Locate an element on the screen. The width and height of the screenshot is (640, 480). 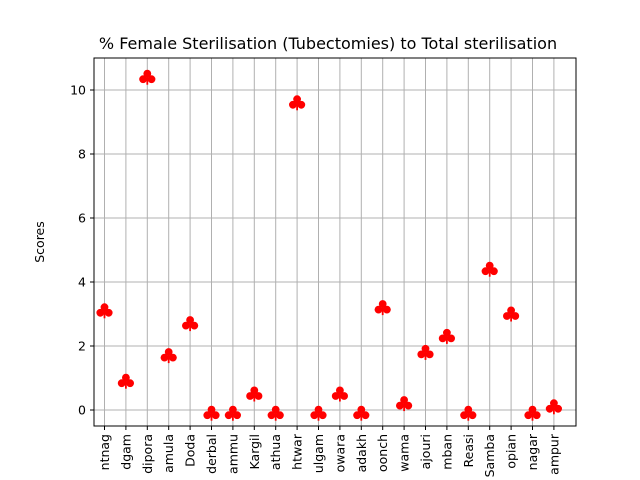
x-tick-label: derbal is located at coordinates (211, 454).